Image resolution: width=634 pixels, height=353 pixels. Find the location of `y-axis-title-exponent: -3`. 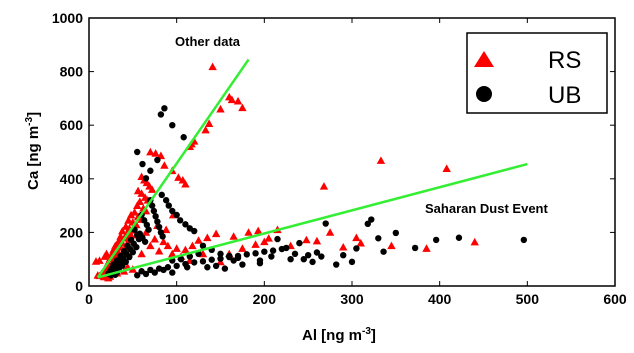

y-axis-title-exponent: -3 is located at coordinates (29, 120).